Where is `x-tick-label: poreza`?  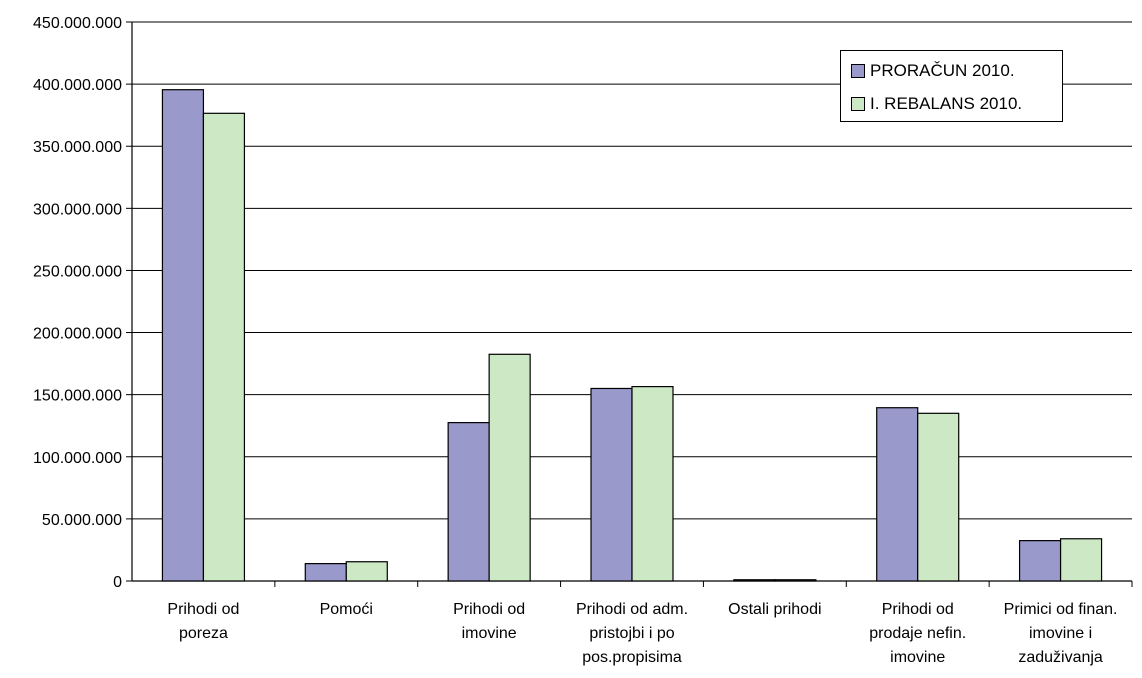 x-tick-label: poreza is located at coordinates (203, 633).